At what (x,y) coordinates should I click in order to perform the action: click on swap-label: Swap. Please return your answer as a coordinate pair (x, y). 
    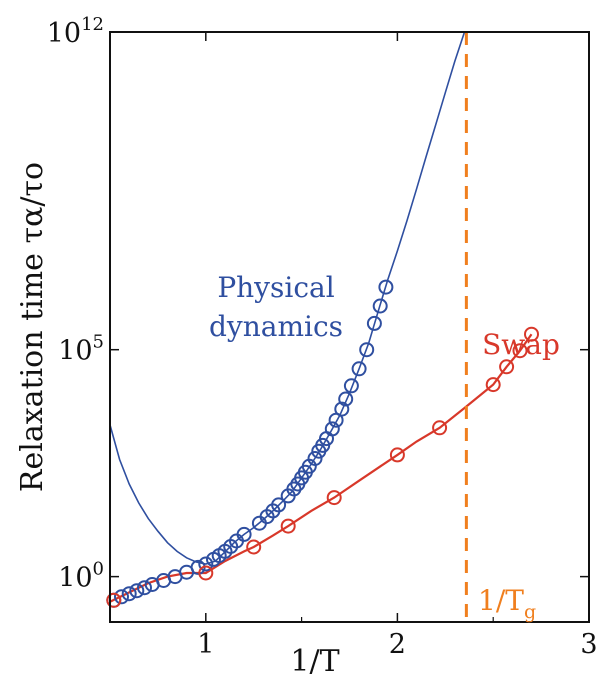
    Looking at the image, I should click on (521, 344).